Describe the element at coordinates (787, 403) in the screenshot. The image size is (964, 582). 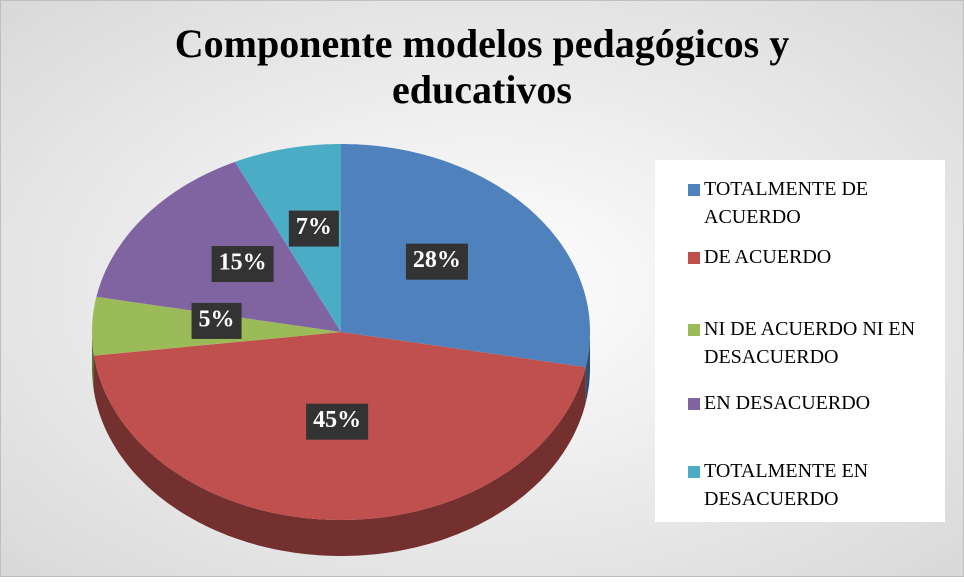
I see `legend-label: EN DESACUERDO` at that location.